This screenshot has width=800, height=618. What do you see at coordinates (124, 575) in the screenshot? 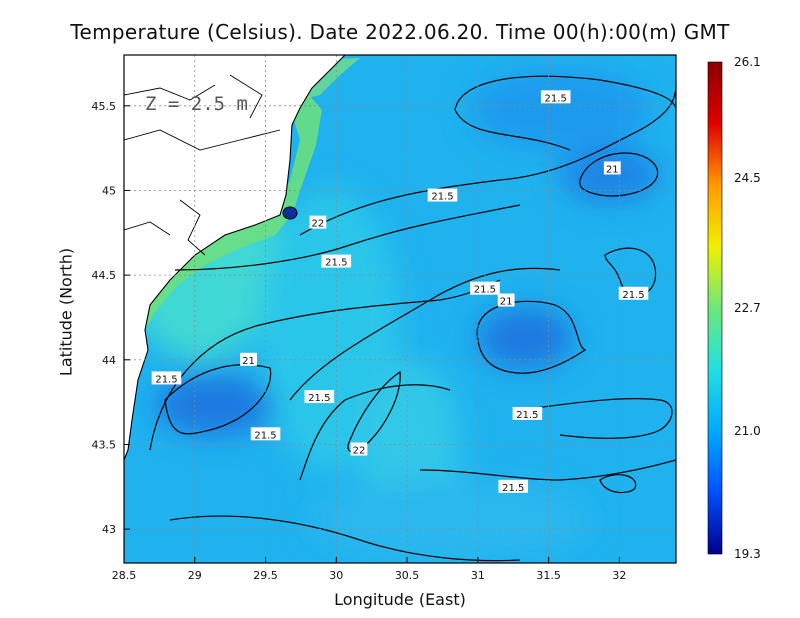
I see `x-tick-label: 28.5` at bounding box center [124, 575].